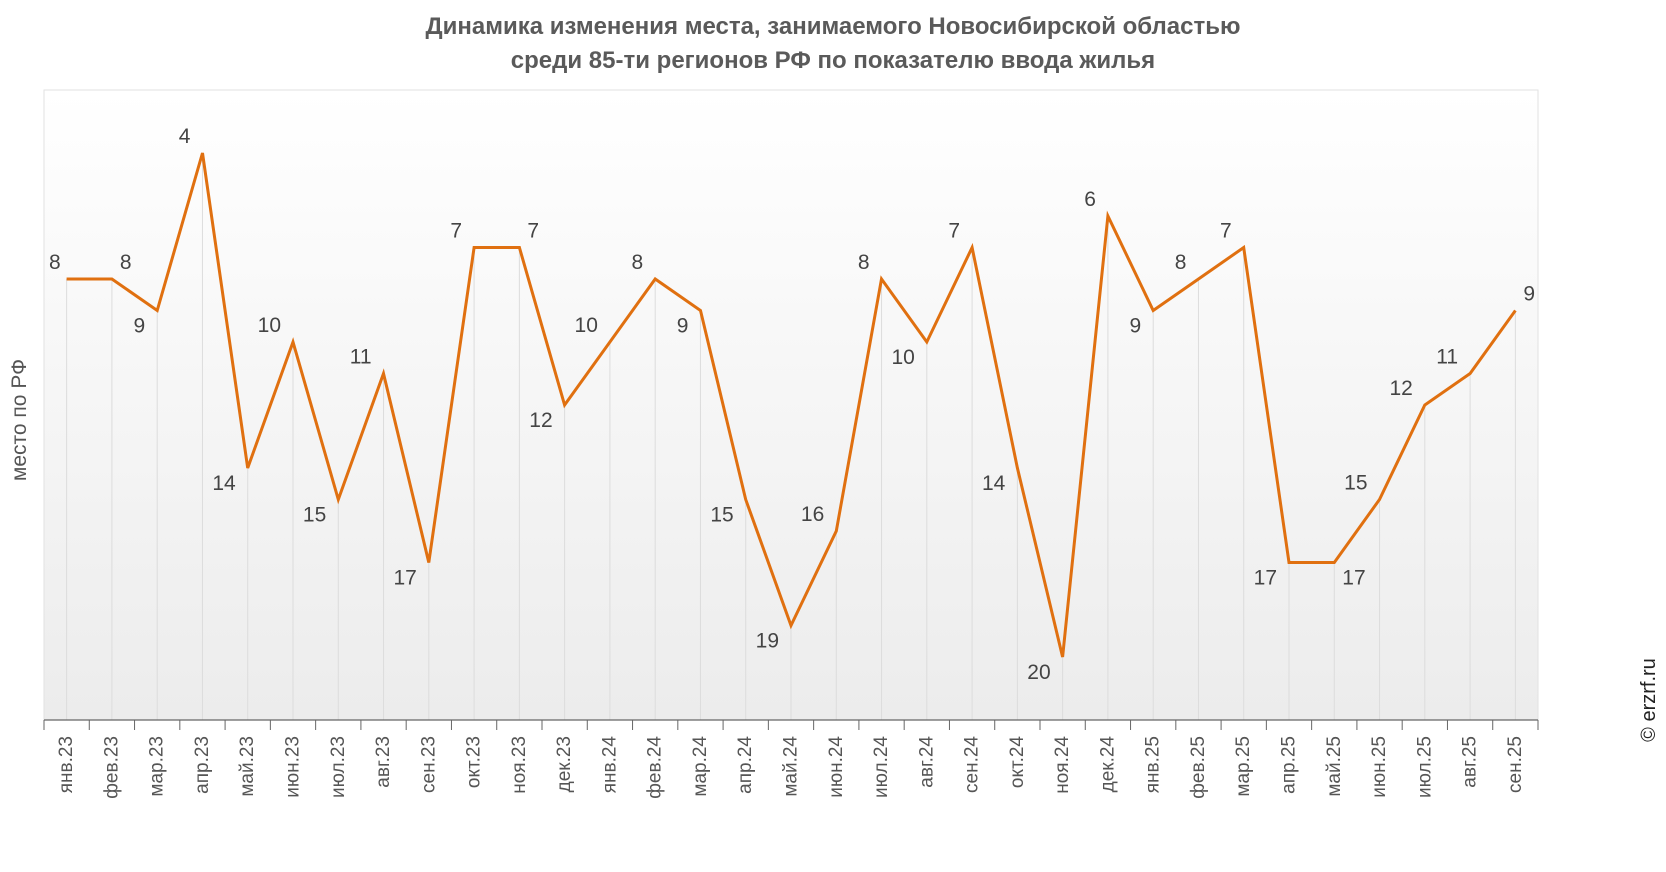  What do you see at coordinates (1649, 700) in the screenshot?
I see `copyright-text: © erzrf.ru` at bounding box center [1649, 700].